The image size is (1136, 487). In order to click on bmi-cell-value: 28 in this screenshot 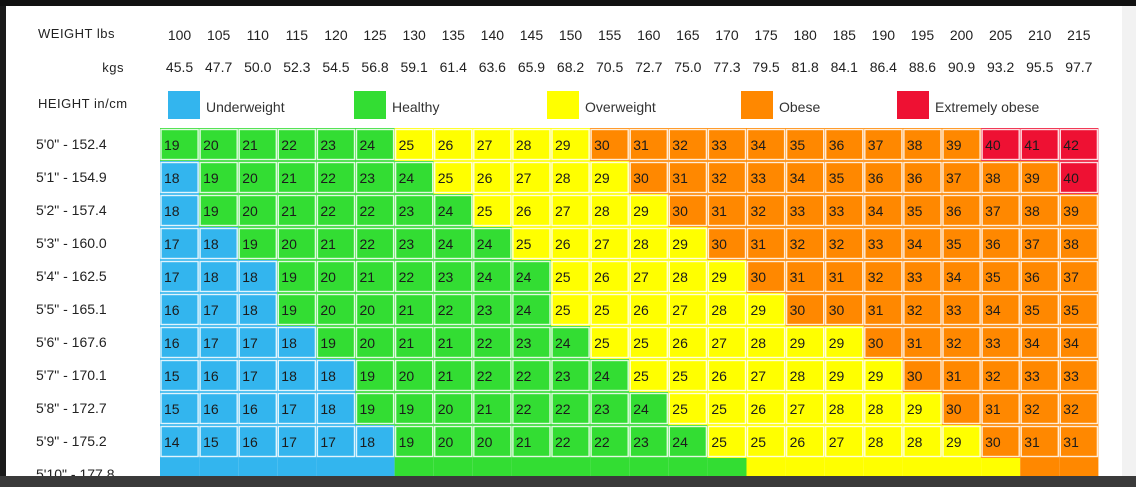, I will do `click(563, 178)`.